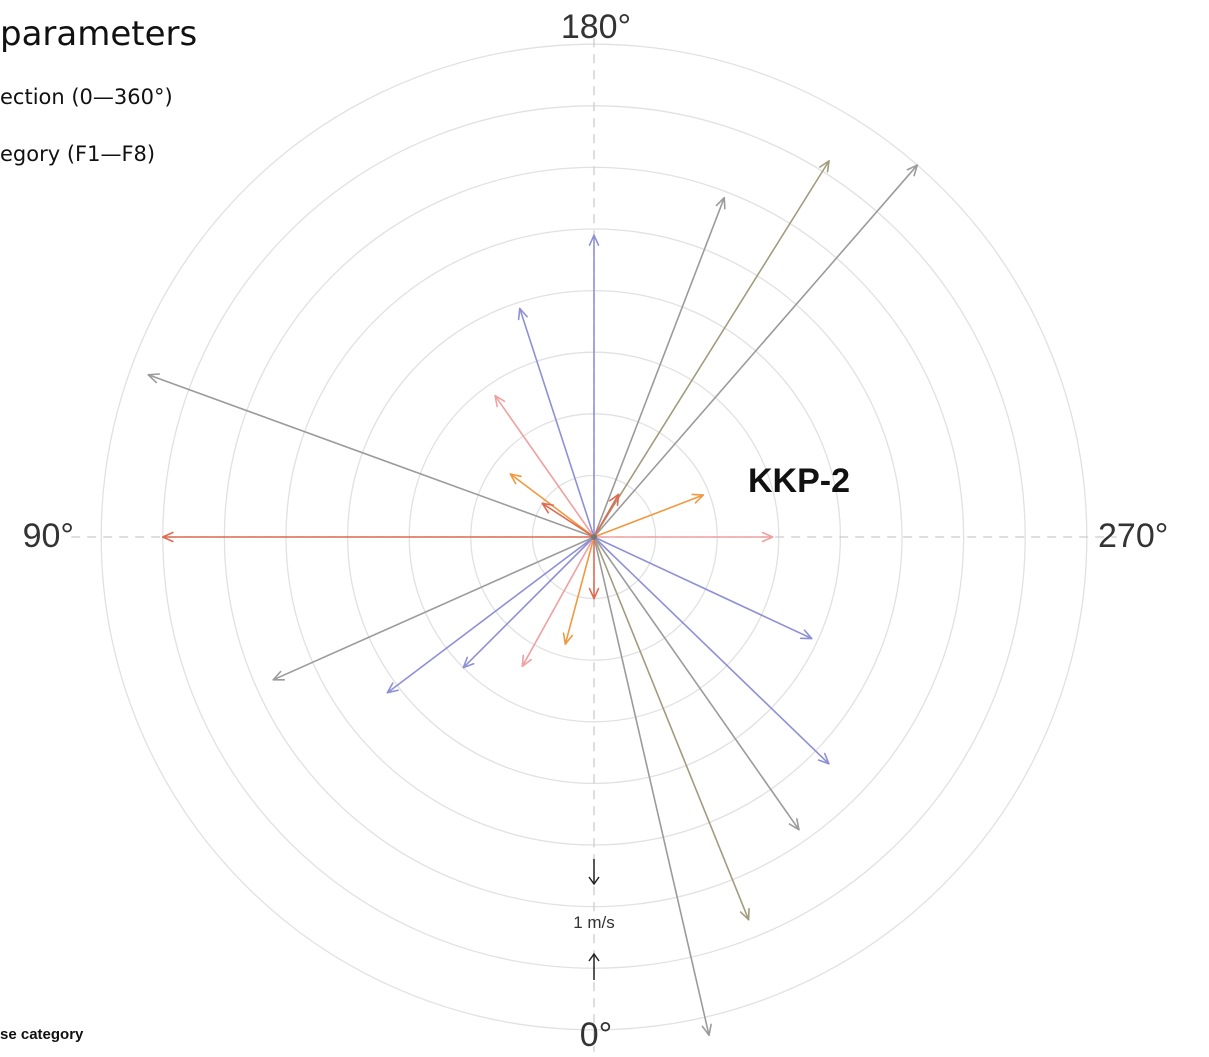 Image resolution: width=1209 pixels, height=1057 pixels. Describe the element at coordinates (1133, 536) in the screenshot. I see `direction-label-270: 270°` at that location.